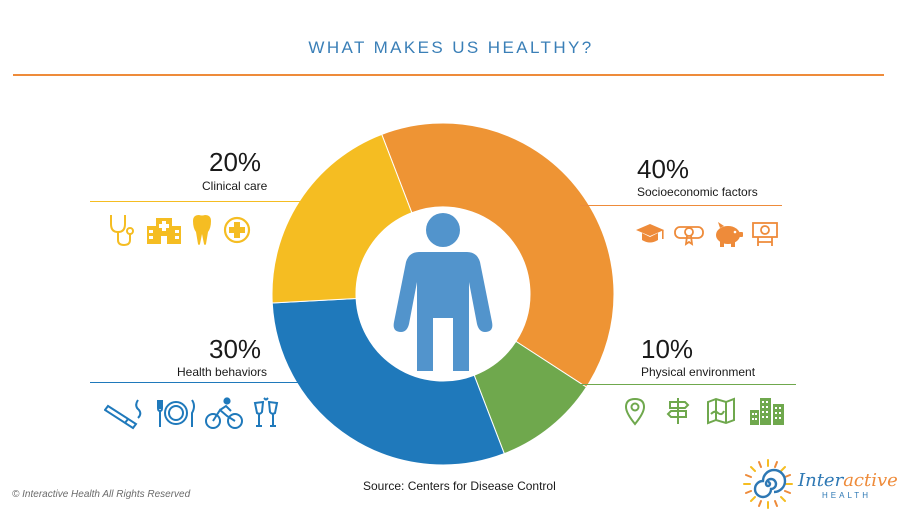  What do you see at coordinates (697, 192) in the screenshot?
I see `socioeconomic-label: Socioeconomic factors` at bounding box center [697, 192].